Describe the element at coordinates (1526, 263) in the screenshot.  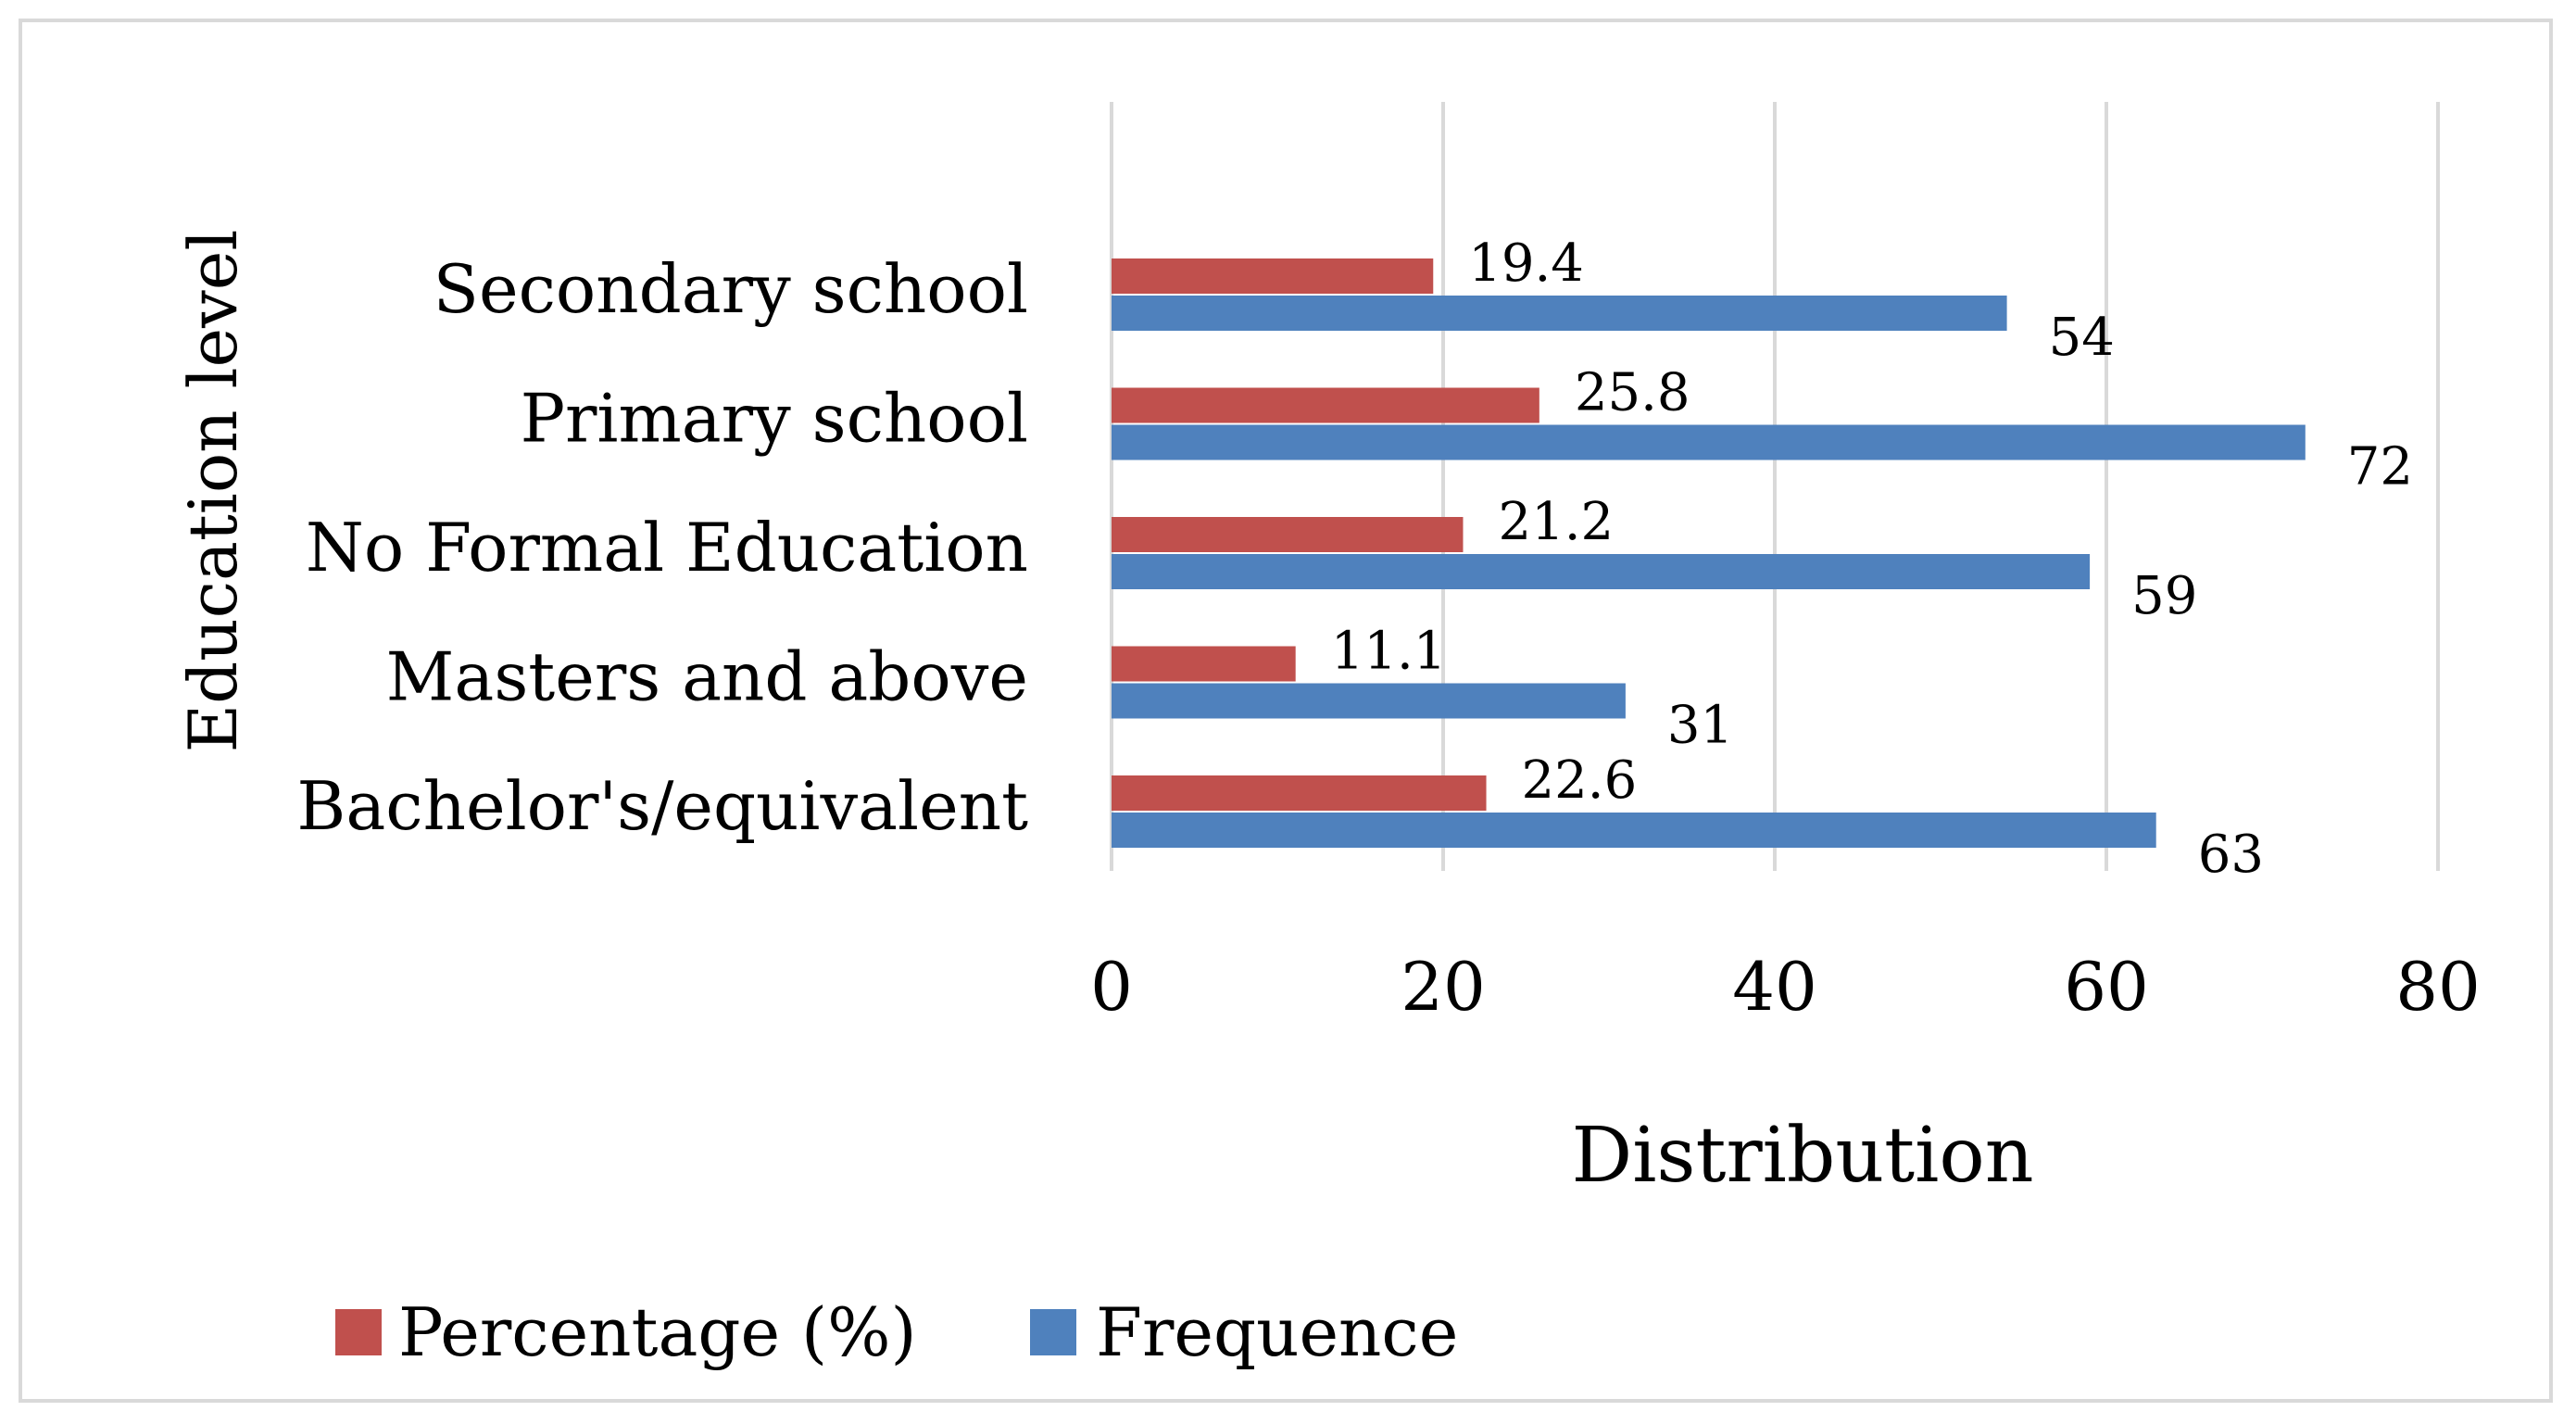
I see `data-label: 19.4` at that location.